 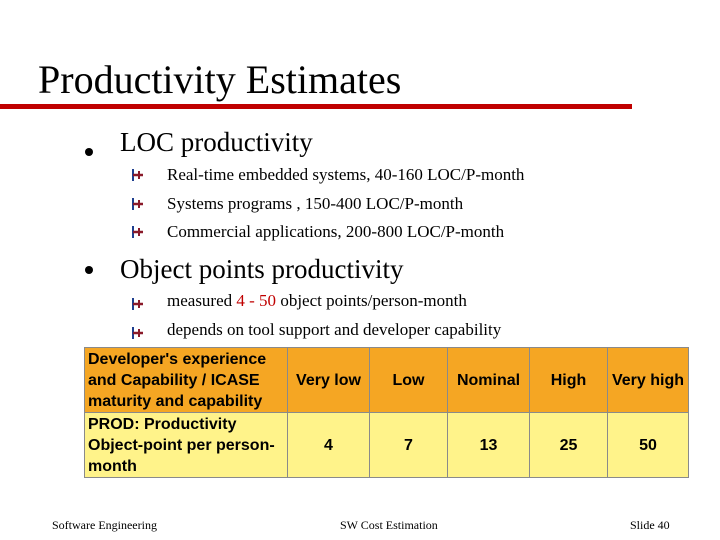 I want to click on table-cell: 7, so click(x=408, y=445).